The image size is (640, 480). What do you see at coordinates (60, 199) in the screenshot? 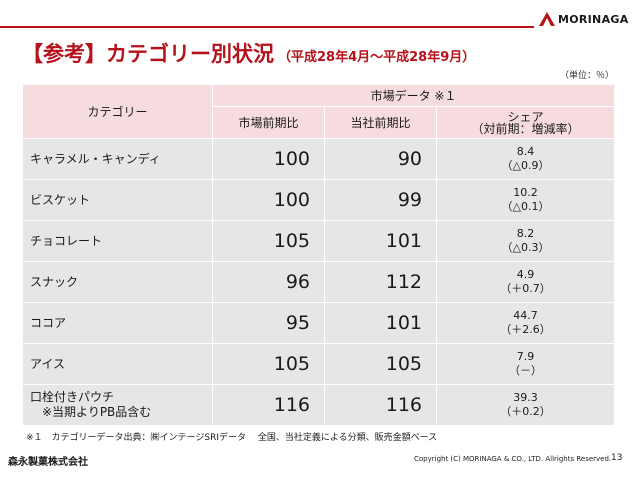
I see `category-label: ビスケット` at bounding box center [60, 199].